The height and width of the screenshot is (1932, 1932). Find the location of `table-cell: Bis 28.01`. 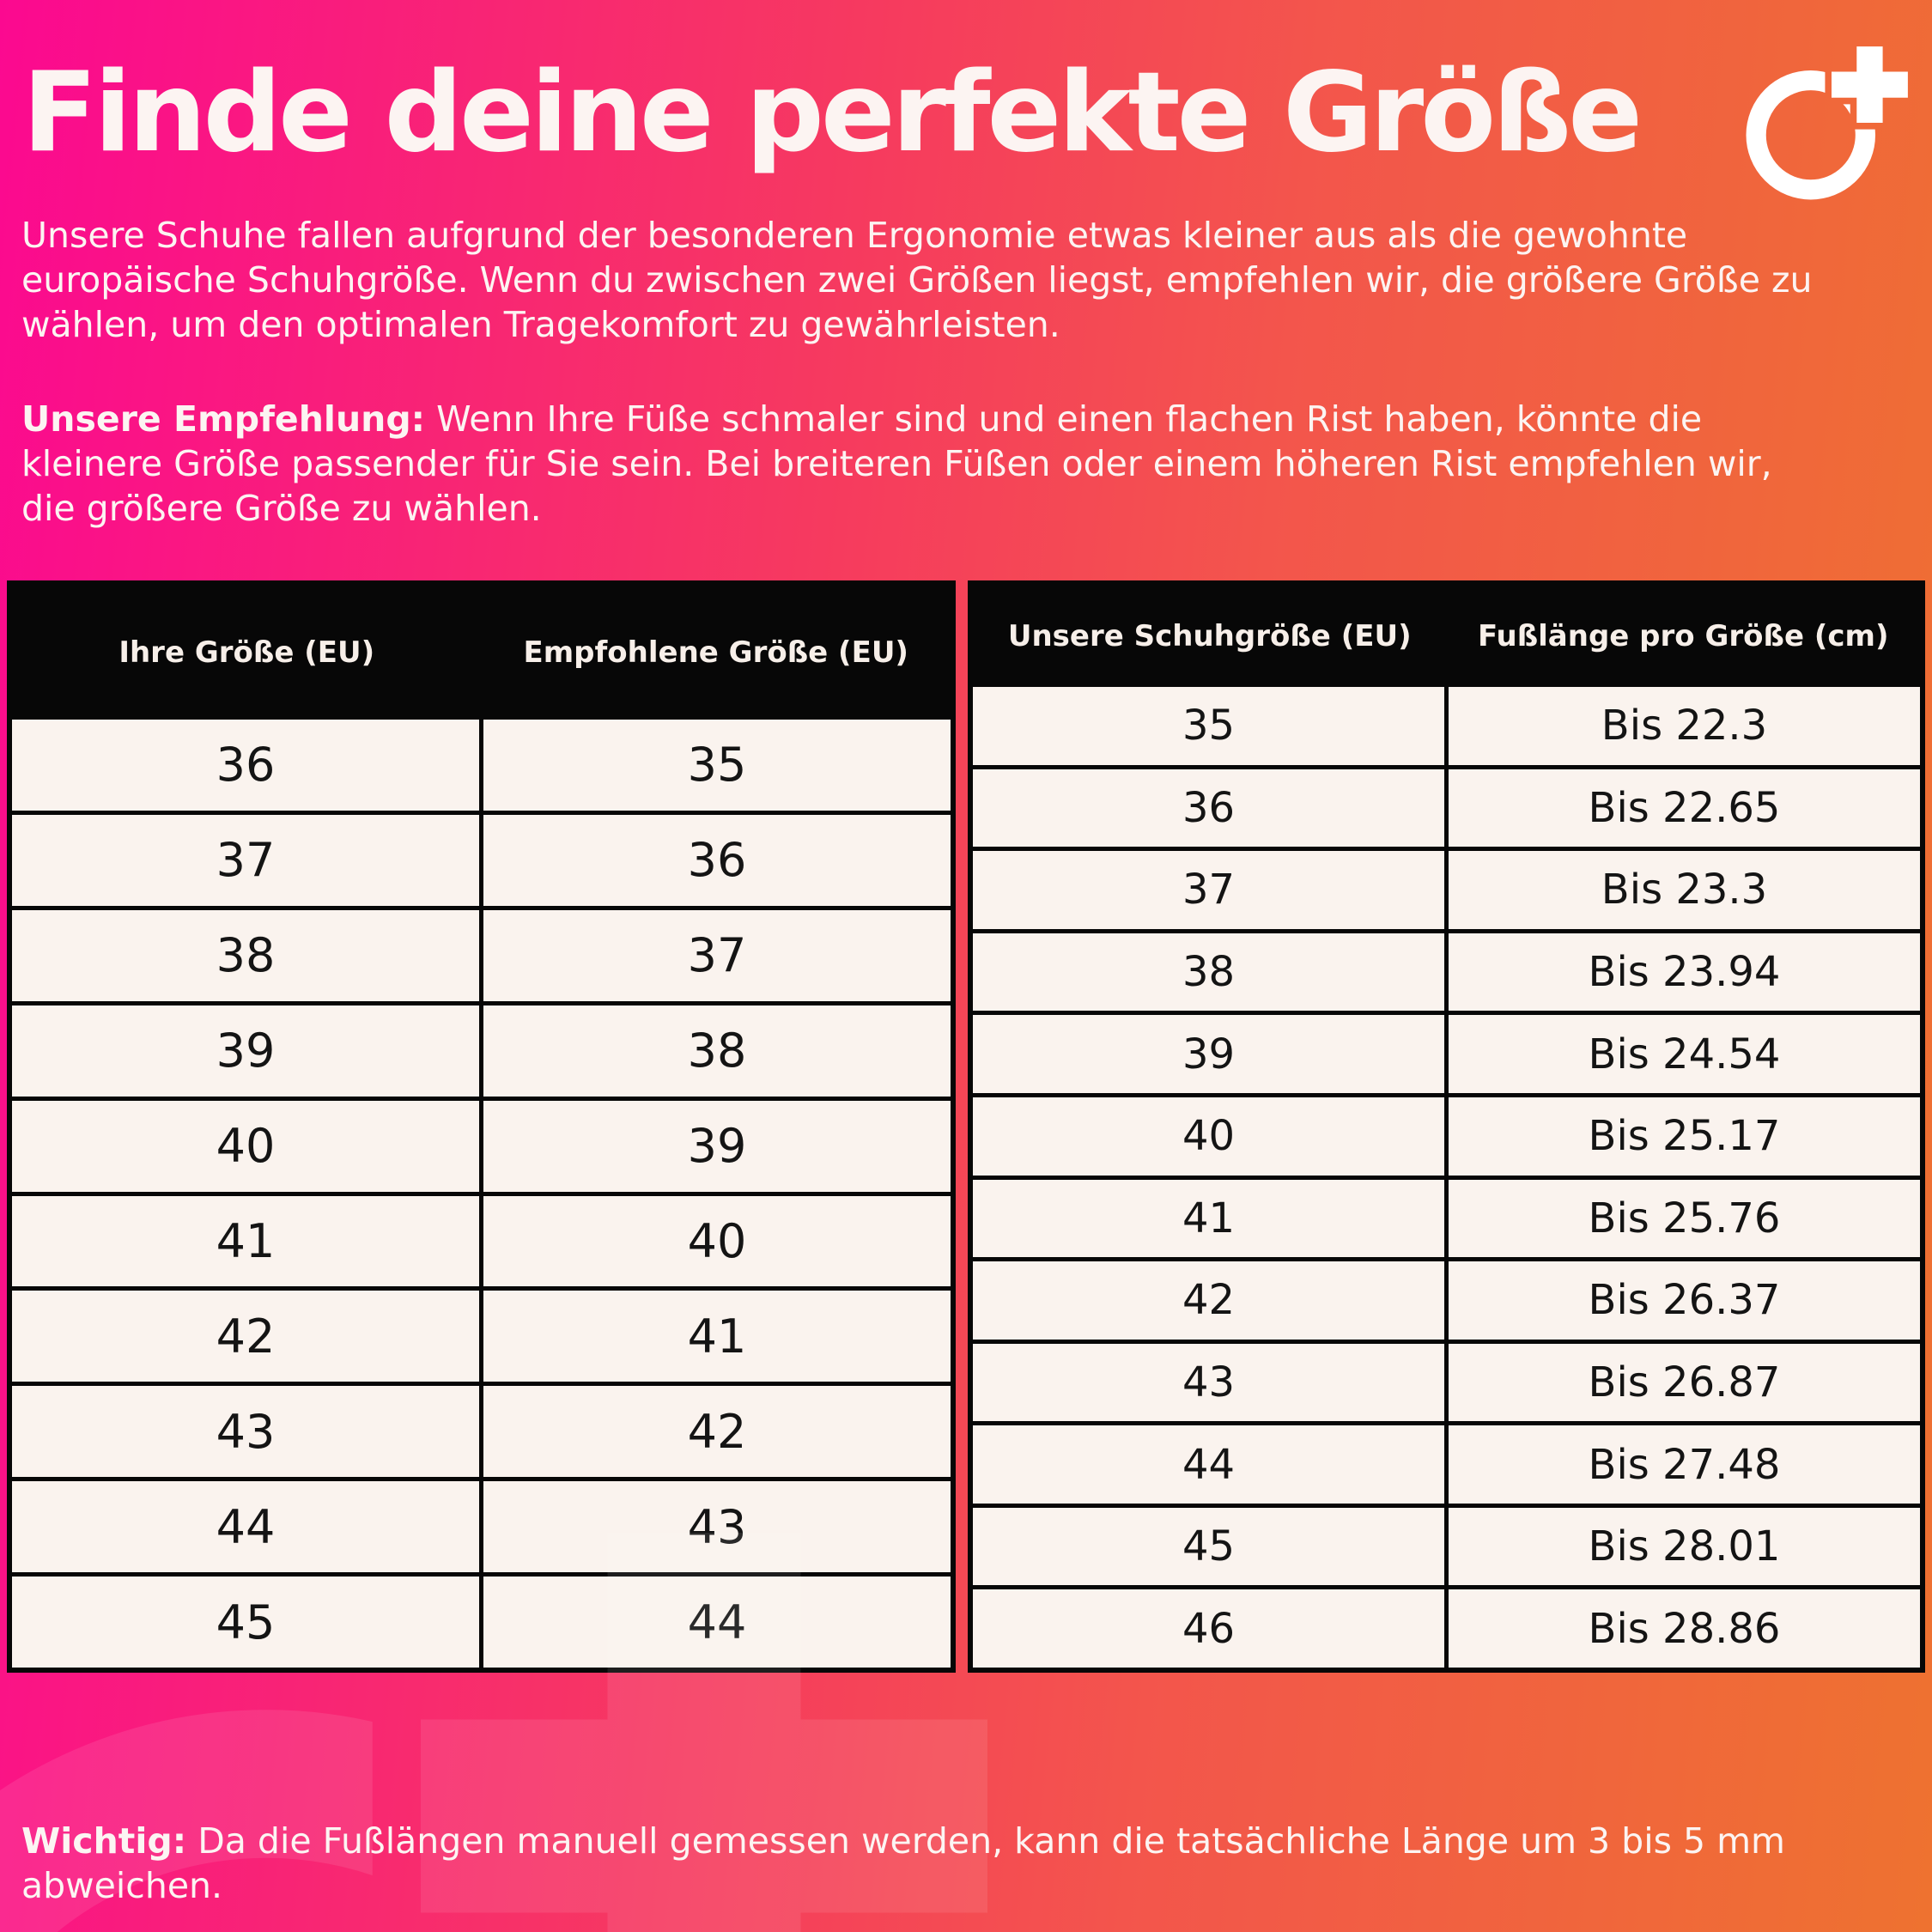

table-cell: Bis 28.01 is located at coordinates (1685, 1546).